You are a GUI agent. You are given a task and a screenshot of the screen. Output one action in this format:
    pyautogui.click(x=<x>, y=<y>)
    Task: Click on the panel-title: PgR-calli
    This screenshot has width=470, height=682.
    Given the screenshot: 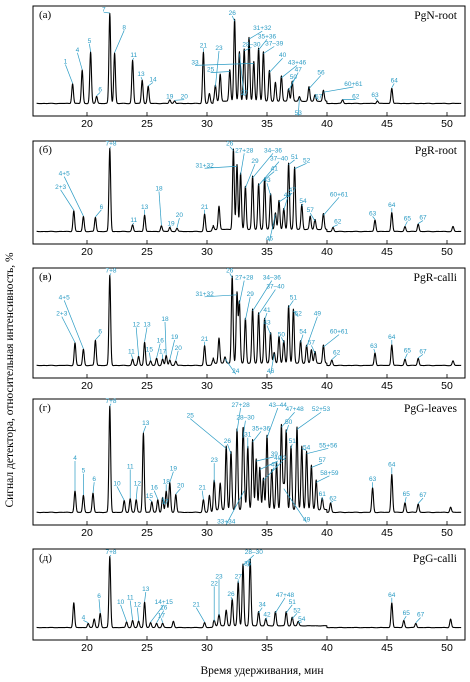 What is the action you would take?
    pyautogui.click(x=435, y=278)
    